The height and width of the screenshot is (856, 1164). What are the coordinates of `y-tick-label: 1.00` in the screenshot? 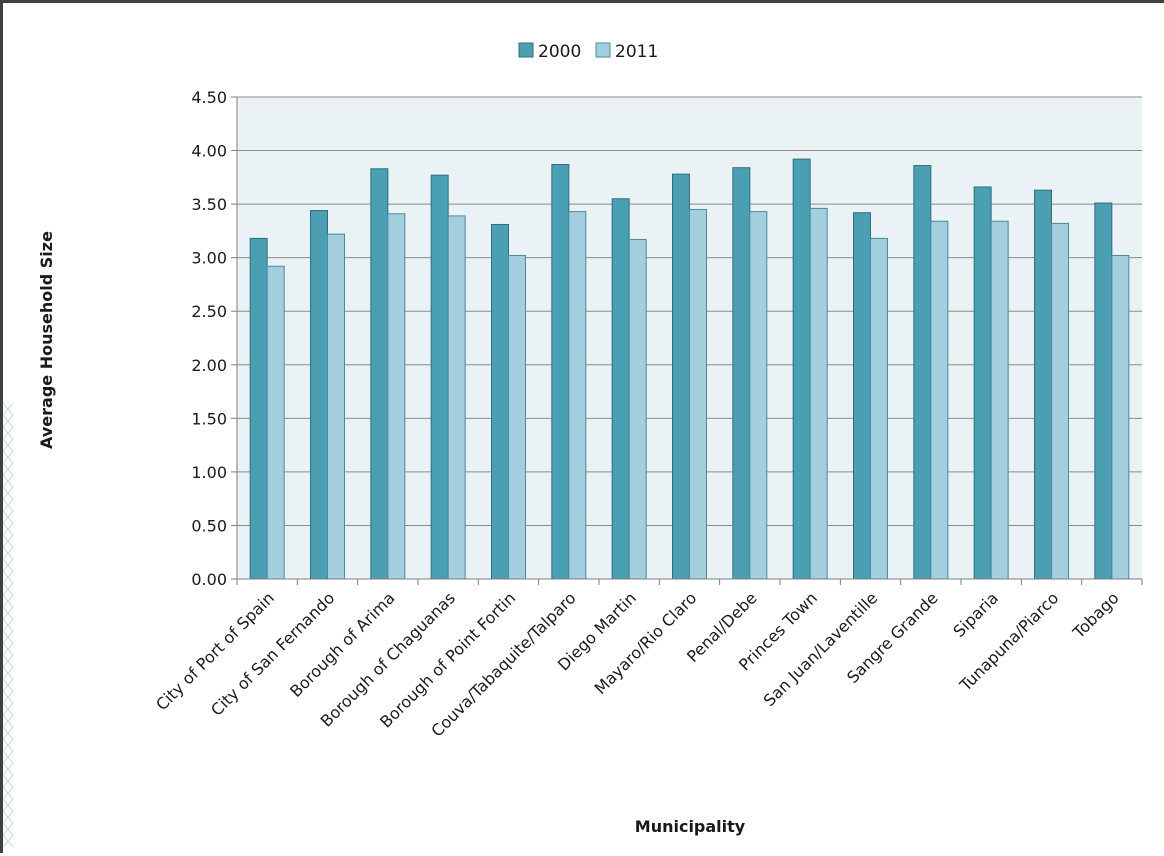 It's located at (209, 472).